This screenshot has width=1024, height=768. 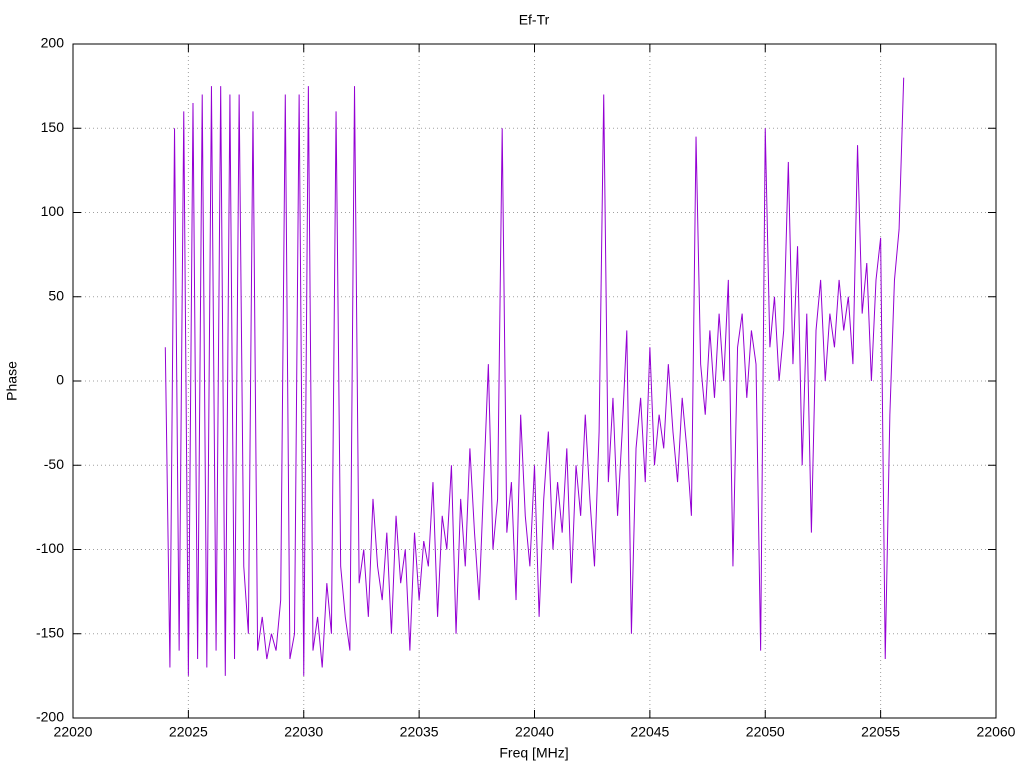 What do you see at coordinates (60, 380) in the screenshot?
I see `y-tick-label: 0` at bounding box center [60, 380].